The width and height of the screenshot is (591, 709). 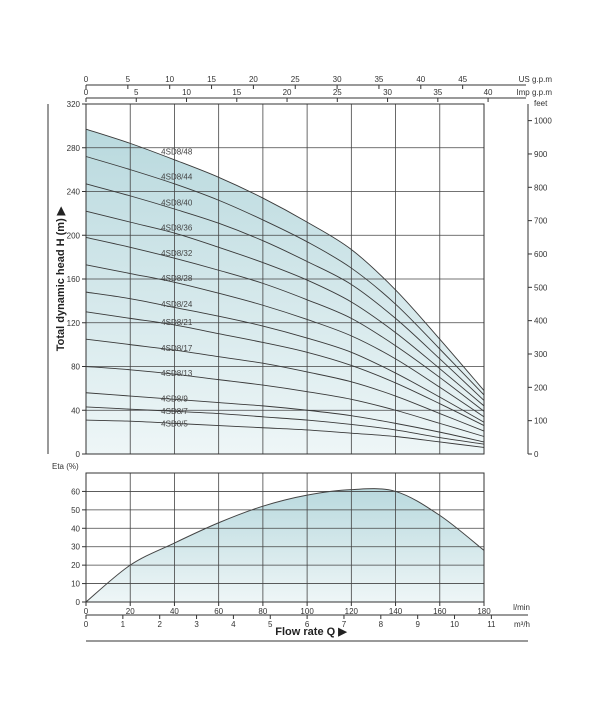 What do you see at coordinates (174, 398) in the screenshot?
I see `pump-model-label: 4SD8/9` at bounding box center [174, 398].